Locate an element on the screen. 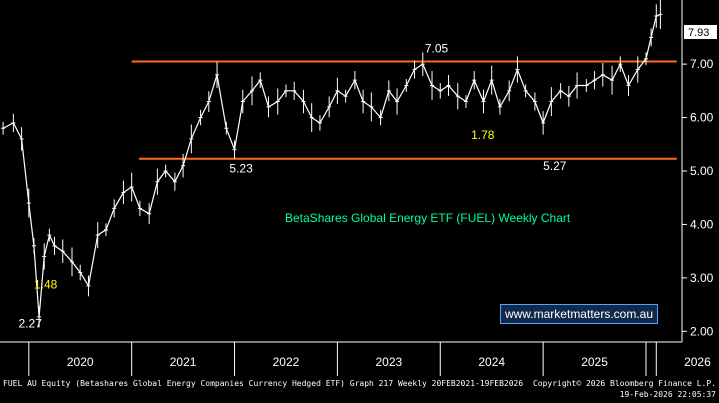 This screenshot has width=719, height=403. annotation-label: 5.27 is located at coordinates (555, 166).